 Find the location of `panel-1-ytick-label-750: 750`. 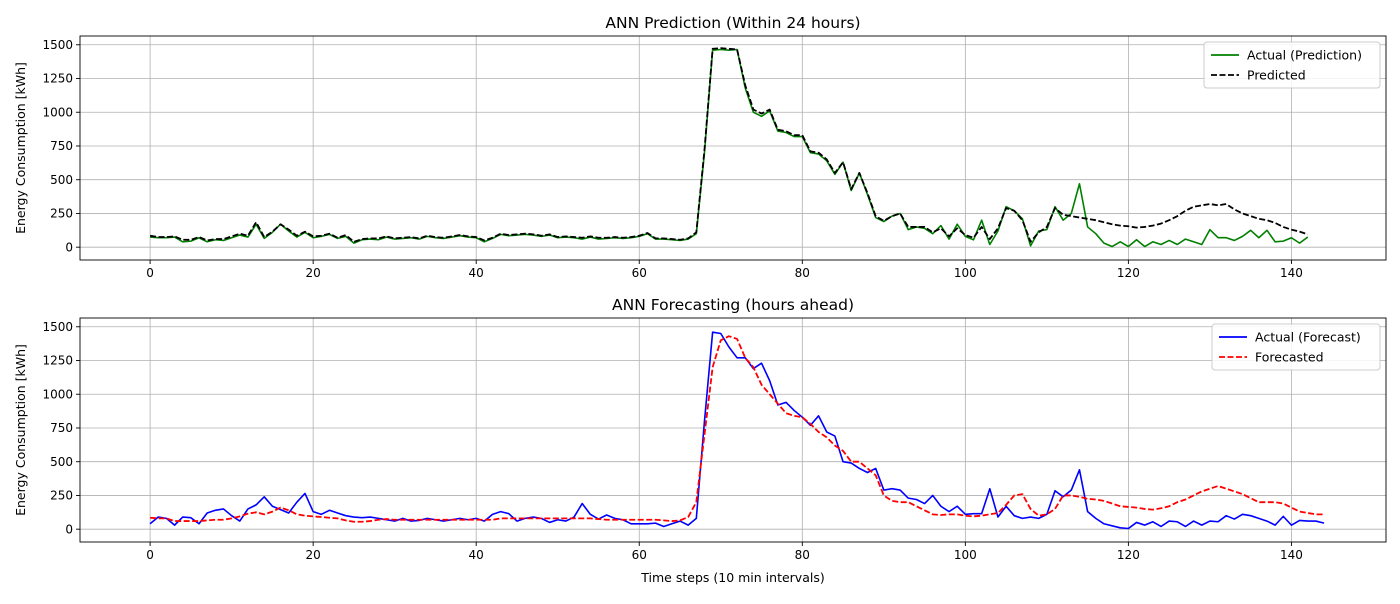

panel-1-ytick-label-750: 750 is located at coordinates (61, 146).